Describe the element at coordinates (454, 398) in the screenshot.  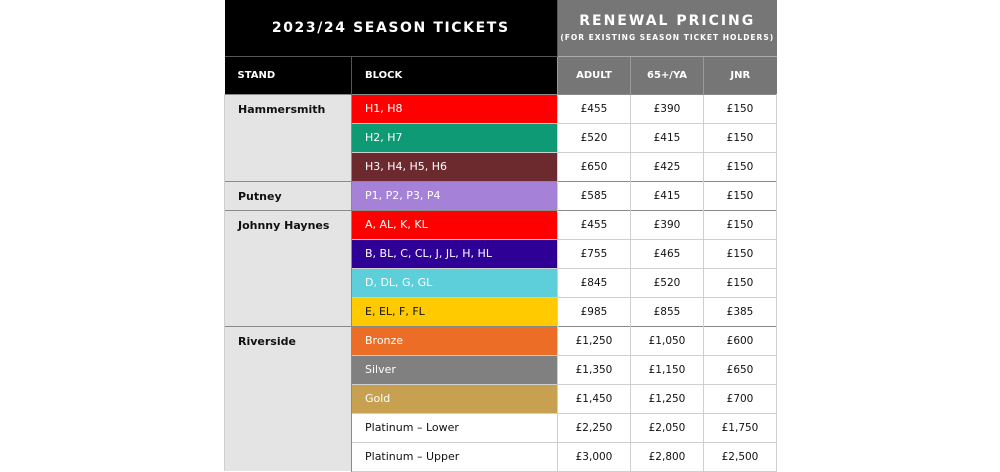
I see `block-label: Gold` at that location.